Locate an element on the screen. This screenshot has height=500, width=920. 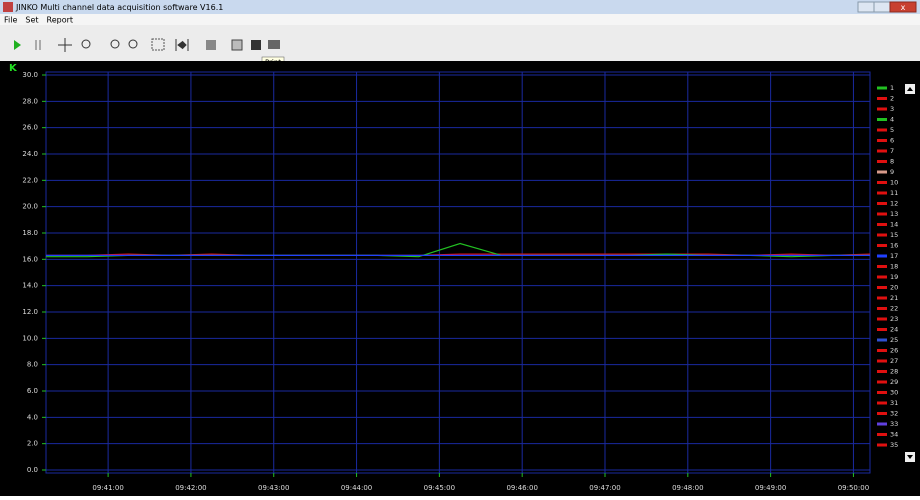
legend-label: 24 is located at coordinates (894, 330).